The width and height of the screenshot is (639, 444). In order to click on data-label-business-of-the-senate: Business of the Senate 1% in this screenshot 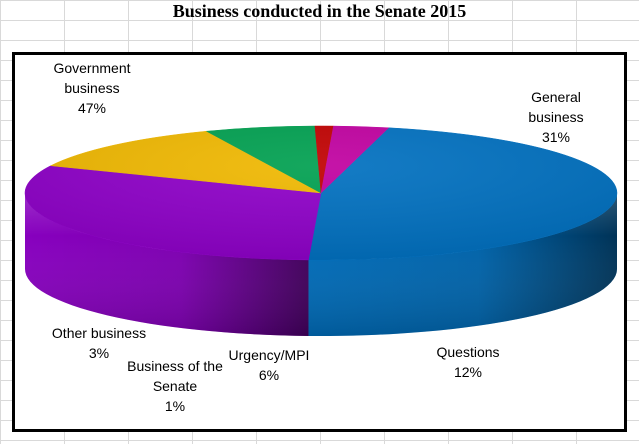, I will do `click(175, 386)`.